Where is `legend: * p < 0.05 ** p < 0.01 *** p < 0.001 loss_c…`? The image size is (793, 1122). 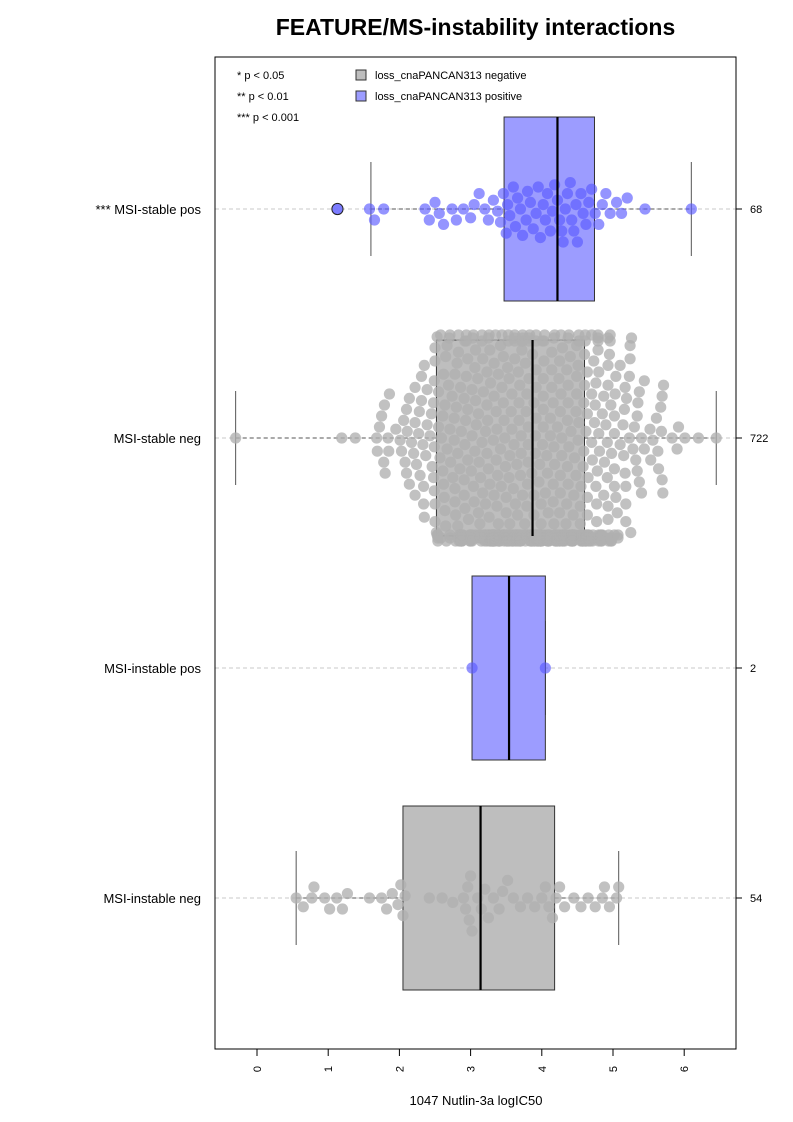 legend: * p < 0.05 ** p < 0.01 *** p < 0.001 loss_c… is located at coordinates (381, 96).